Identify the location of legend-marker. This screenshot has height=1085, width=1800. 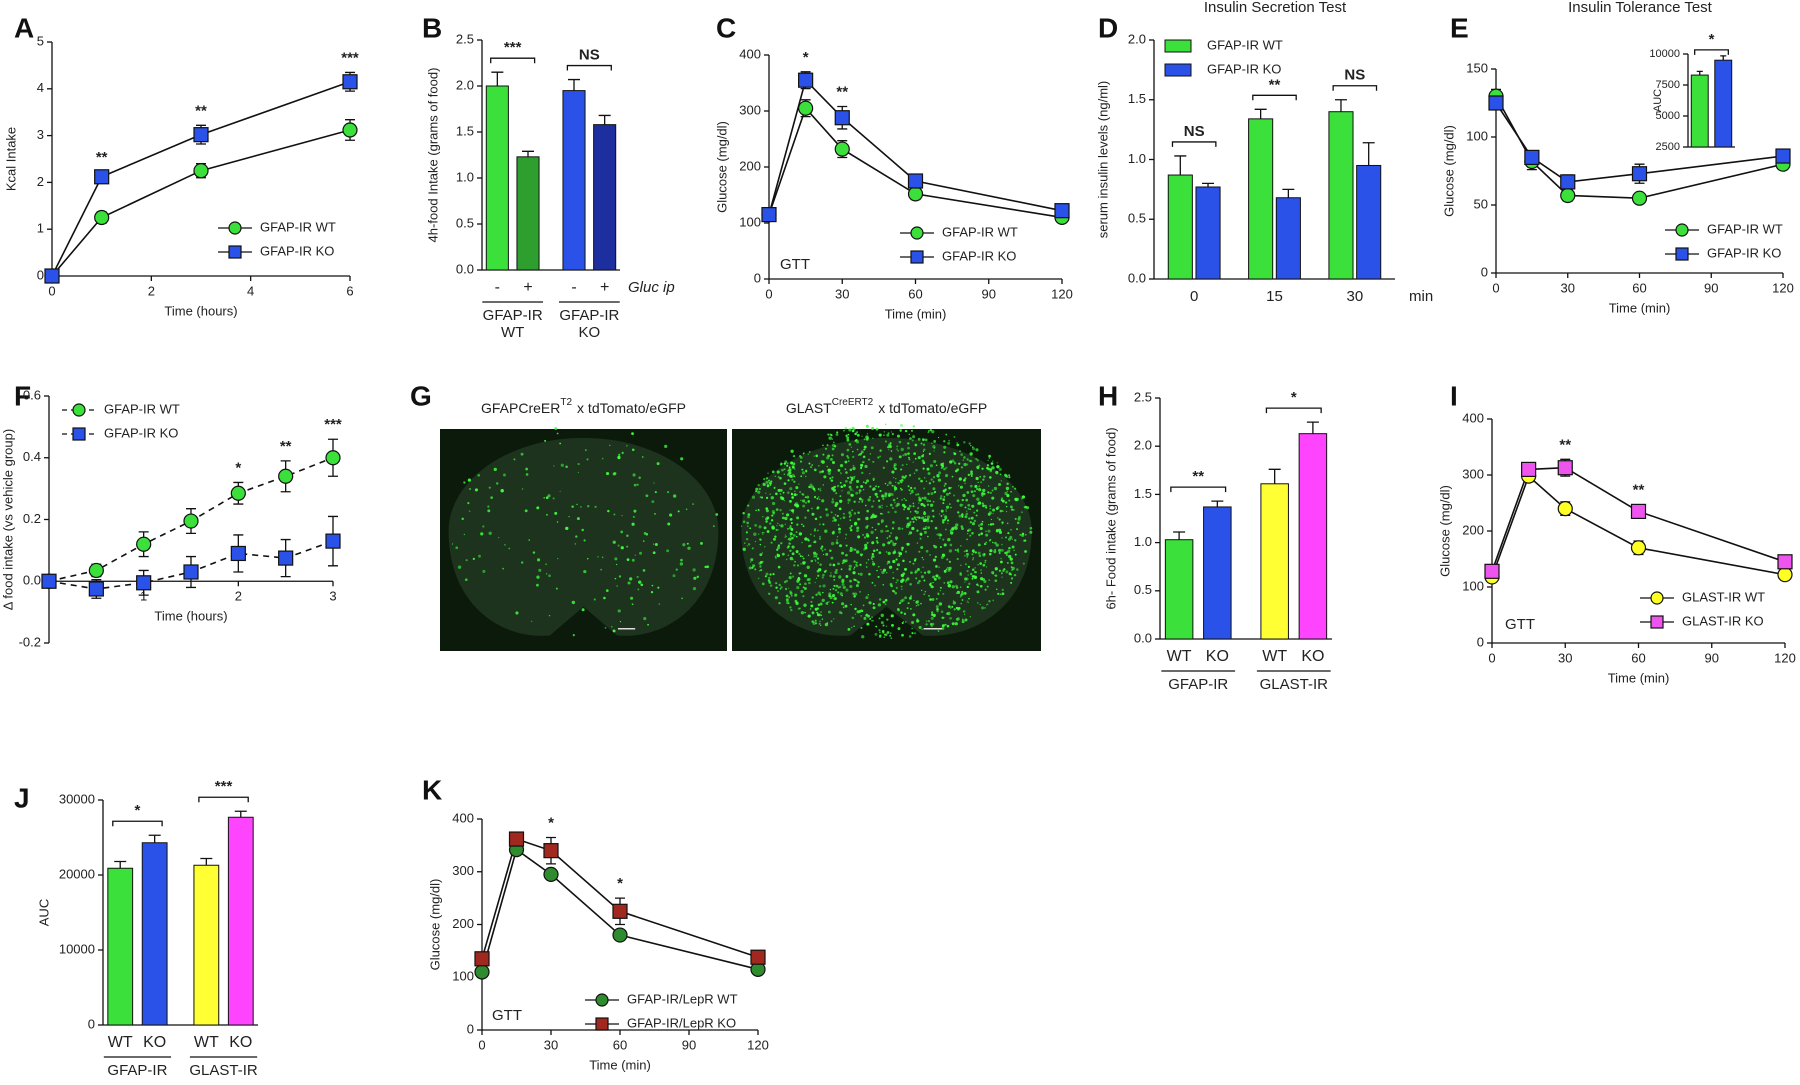
(79, 410).